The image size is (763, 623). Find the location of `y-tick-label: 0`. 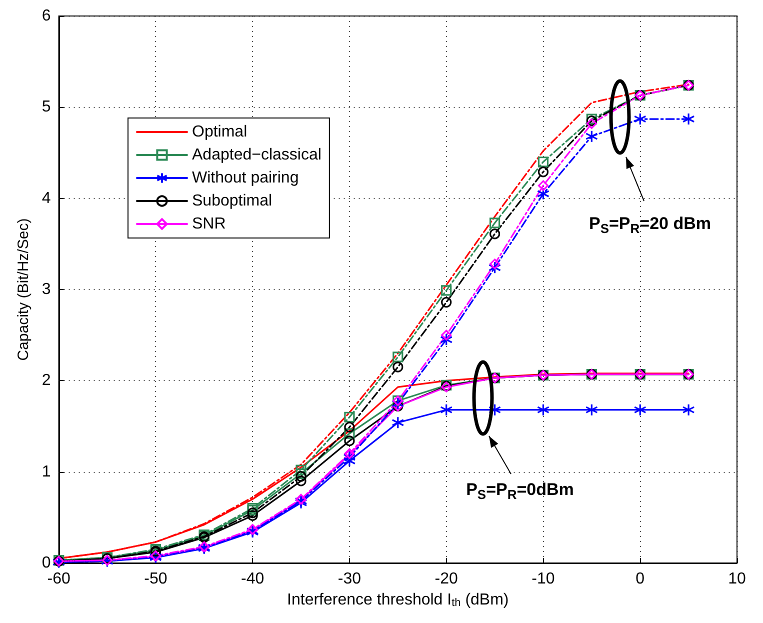

y-tick-label: 0 is located at coordinates (46, 563).